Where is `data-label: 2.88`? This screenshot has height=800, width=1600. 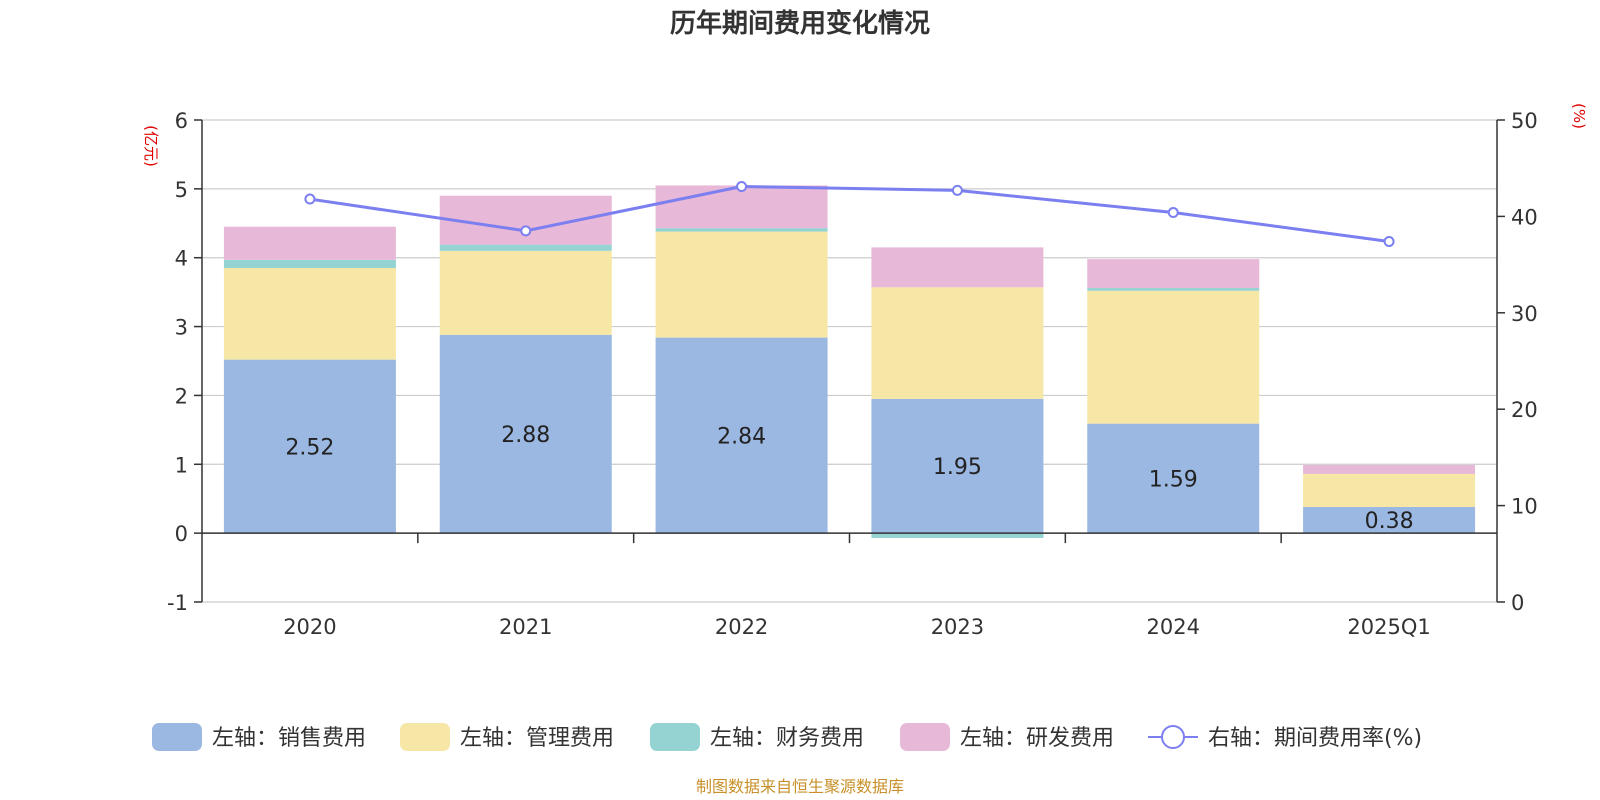
data-label: 2.88 is located at coordinates (525, 435).